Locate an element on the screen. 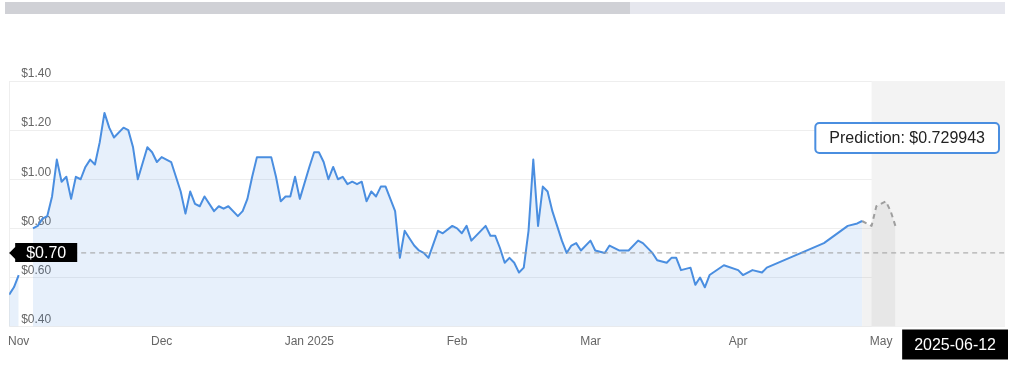 The width and height of the screenshot is (1024, 373). x-tick-label: Mar is located at coordinates (590, 341).